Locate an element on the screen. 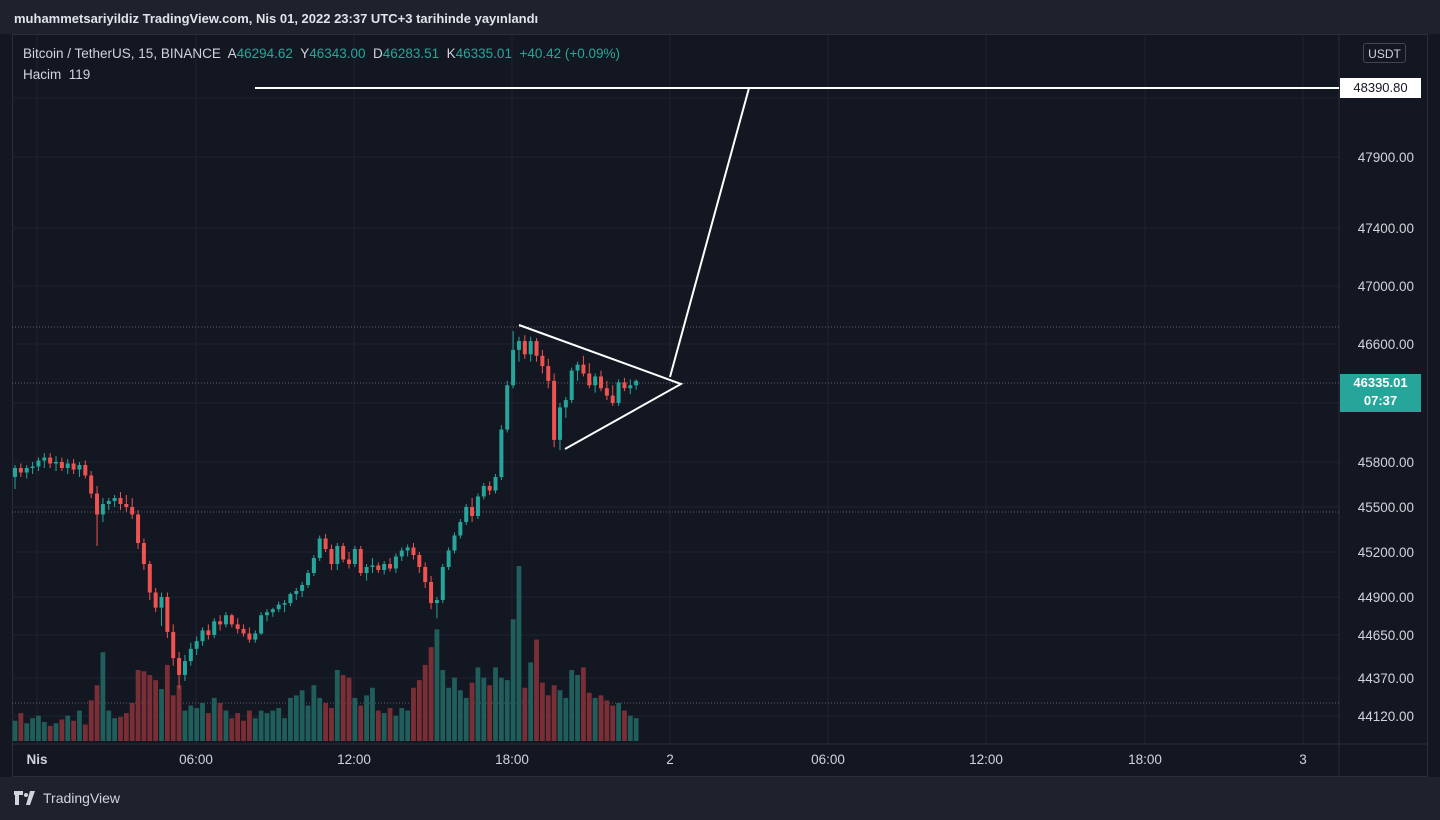 This screenshot has width=1440, height=820. volume-legend: Hacim 119 is located at coordinates (56, 74).